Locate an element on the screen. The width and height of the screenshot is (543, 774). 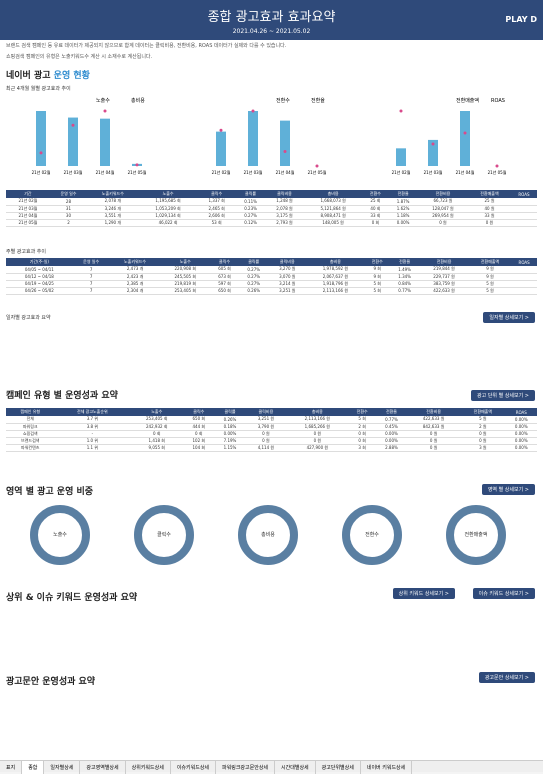
legend-entry: 총비용 is located at coordinates (138, 100).